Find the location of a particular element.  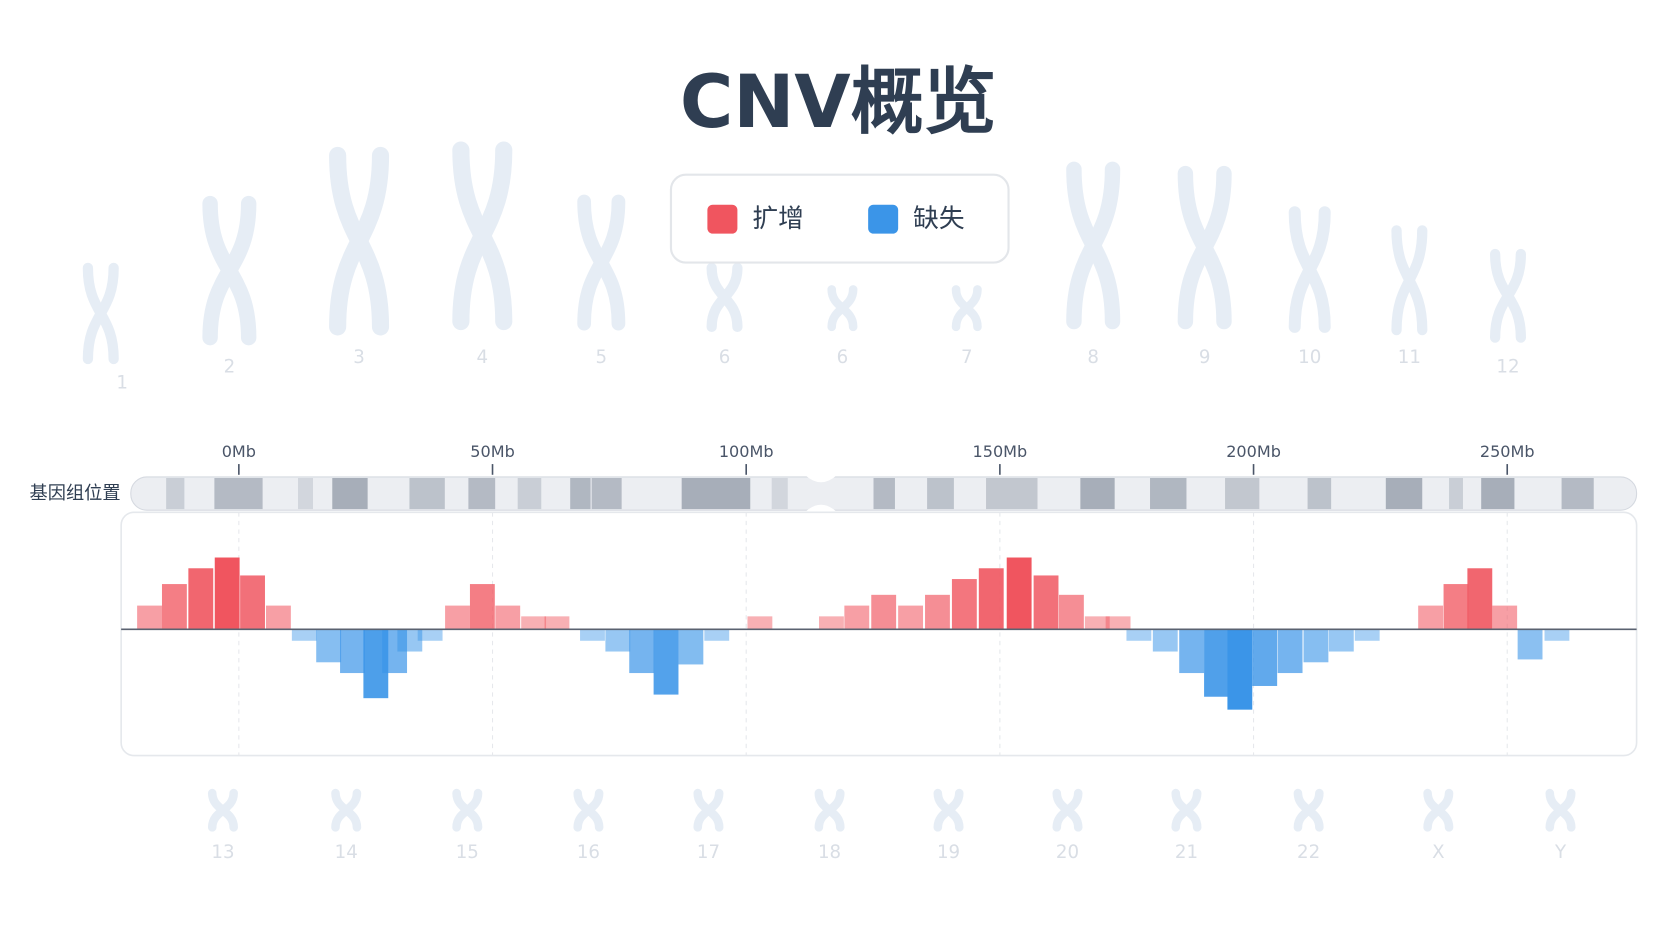

chromosome-label: 12 is located at coordinates (1507, 367).